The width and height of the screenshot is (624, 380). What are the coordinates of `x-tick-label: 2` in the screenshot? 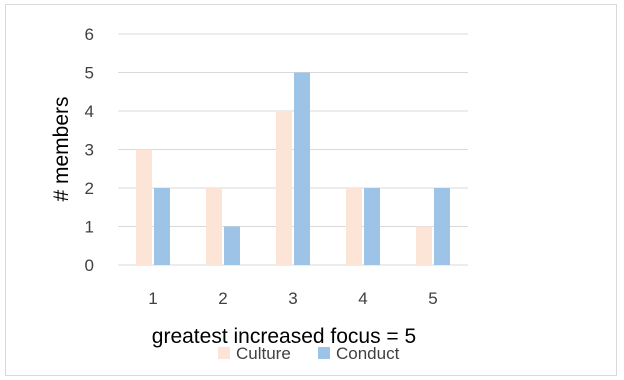 It's located at (222, 298).